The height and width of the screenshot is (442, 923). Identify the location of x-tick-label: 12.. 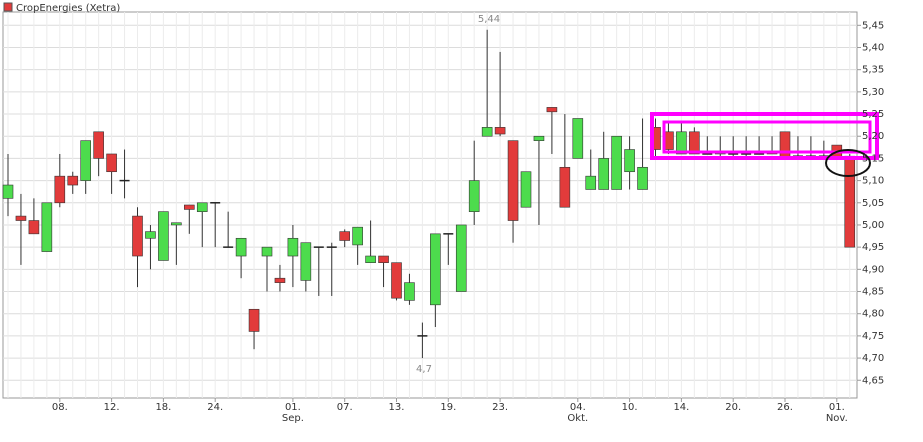
(111, 407).